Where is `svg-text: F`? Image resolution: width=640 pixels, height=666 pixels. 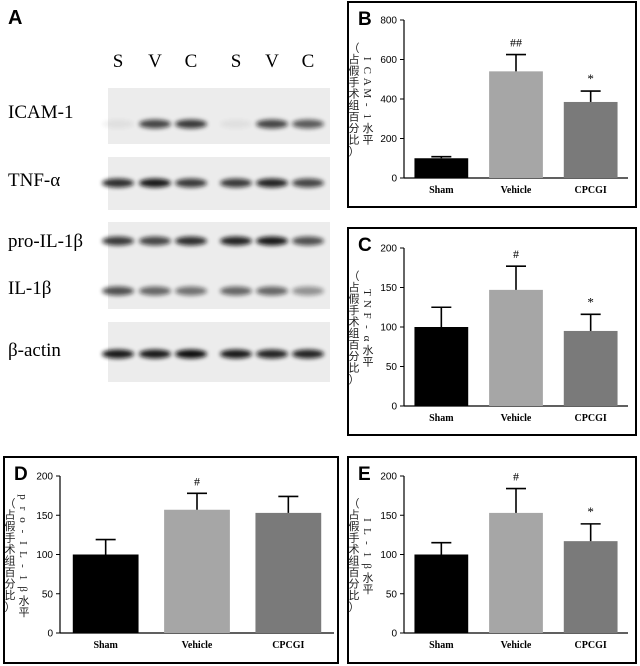 svg-text: F is located at coordinates (367, 315).